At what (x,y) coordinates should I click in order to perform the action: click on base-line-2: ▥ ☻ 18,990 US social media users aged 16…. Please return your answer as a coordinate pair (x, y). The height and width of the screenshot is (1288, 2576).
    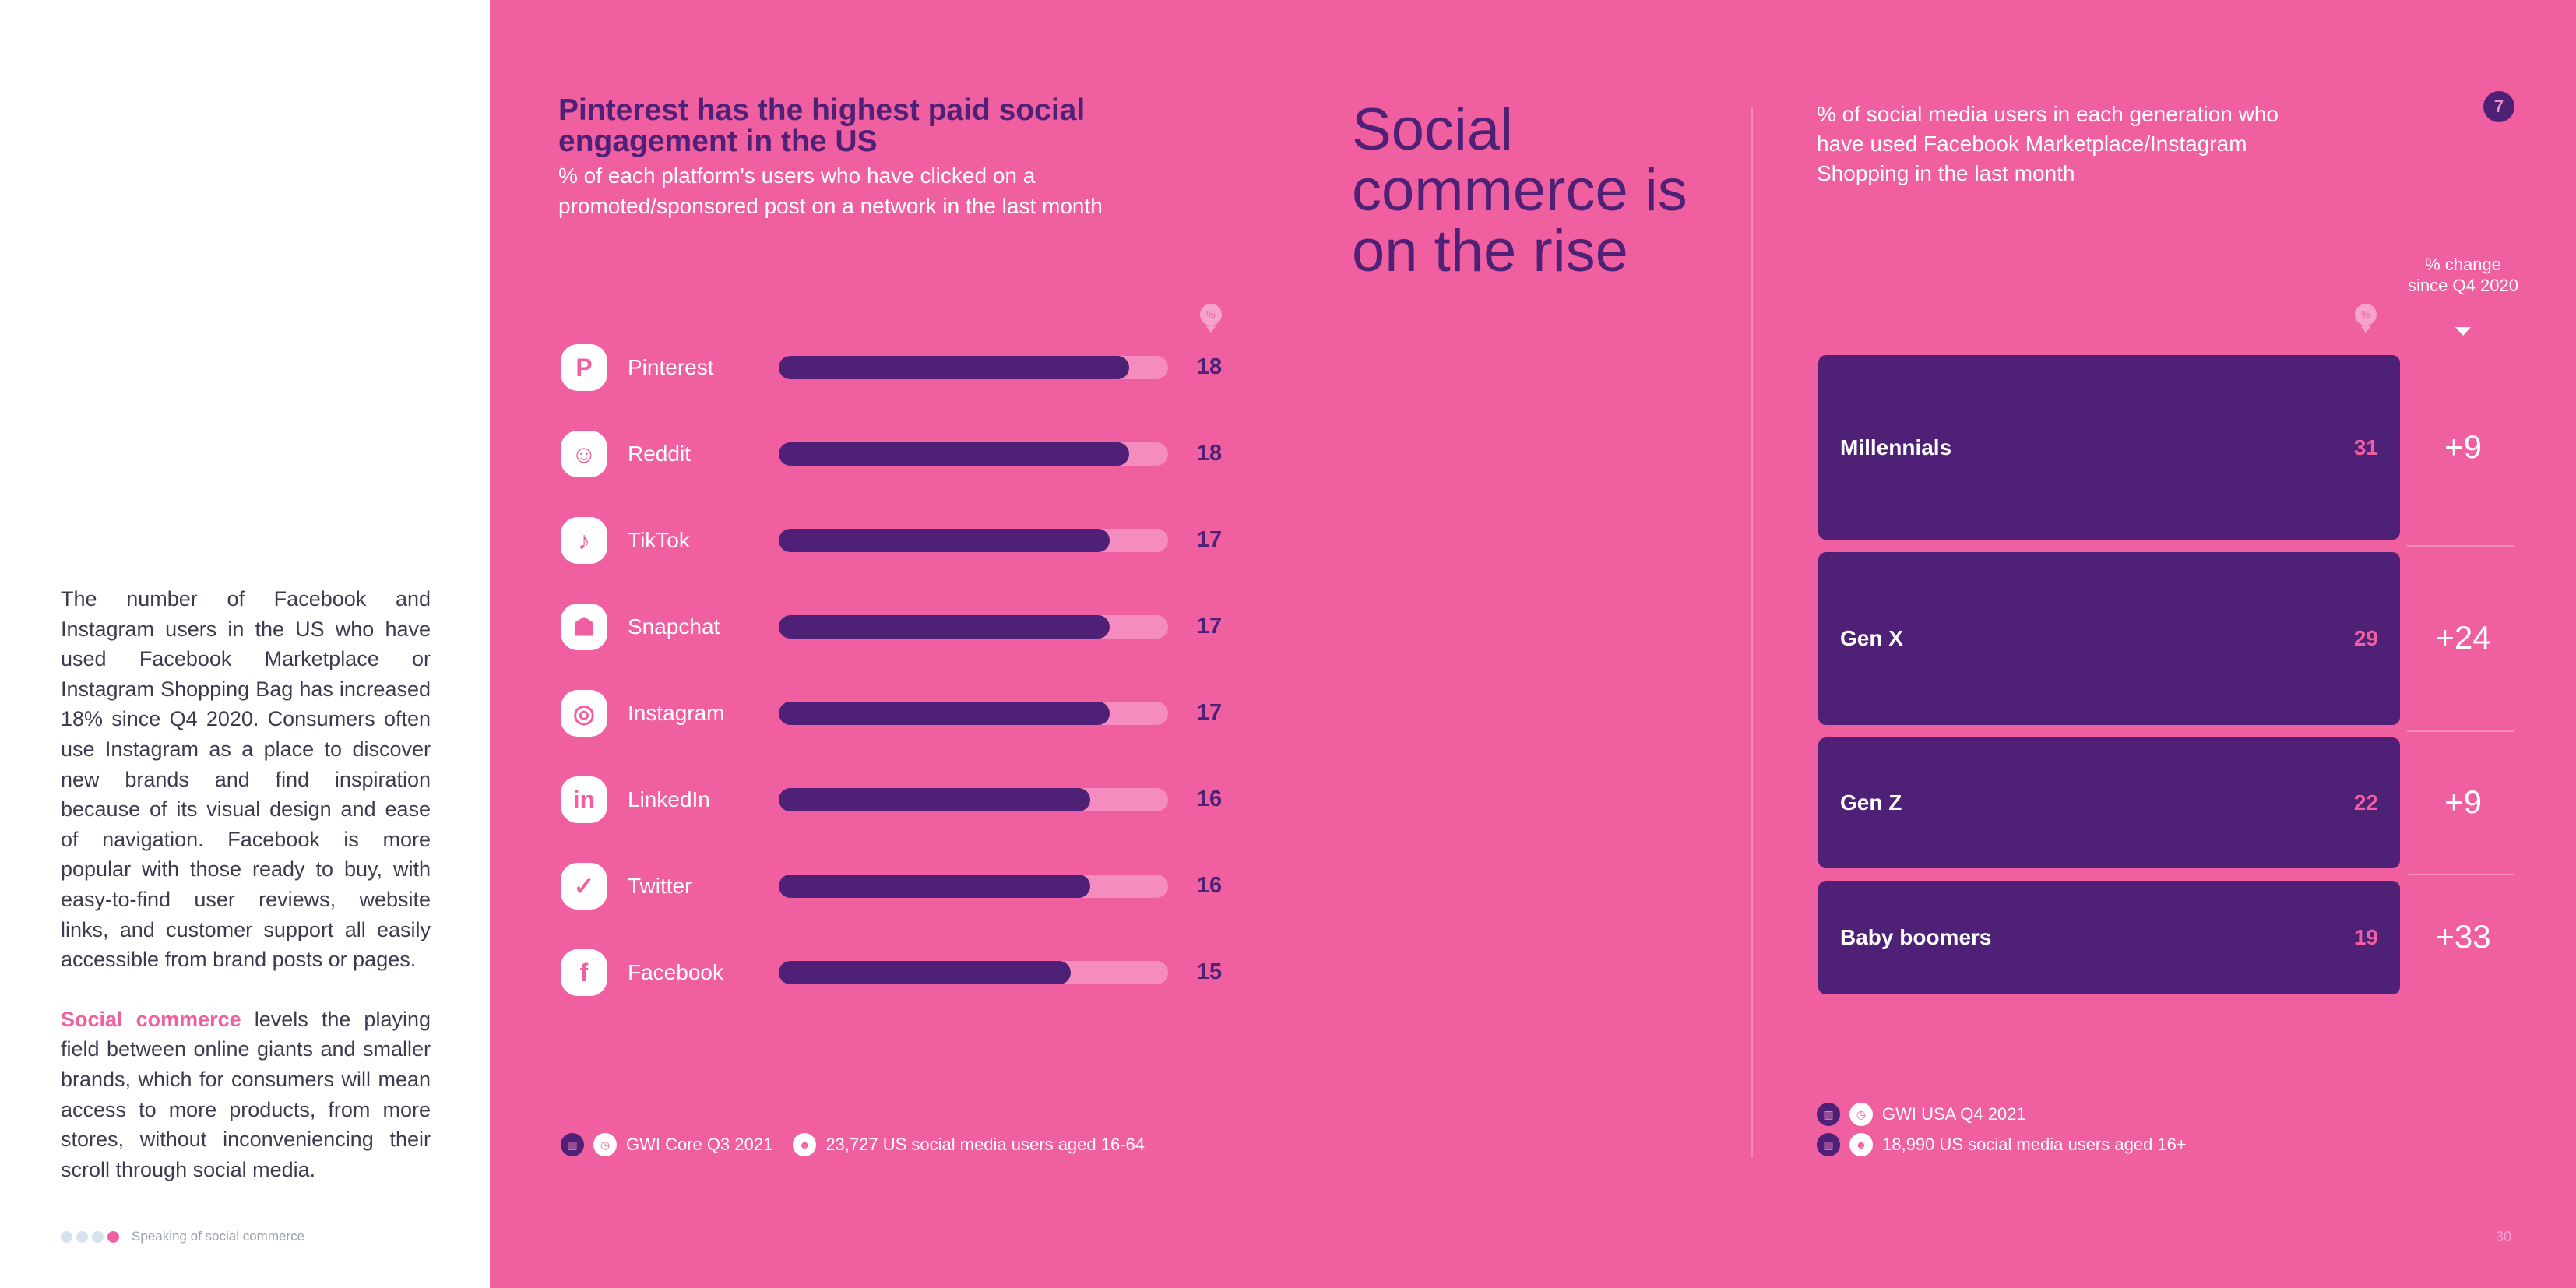
    Looking at the image, I should click on (2002, 1144).